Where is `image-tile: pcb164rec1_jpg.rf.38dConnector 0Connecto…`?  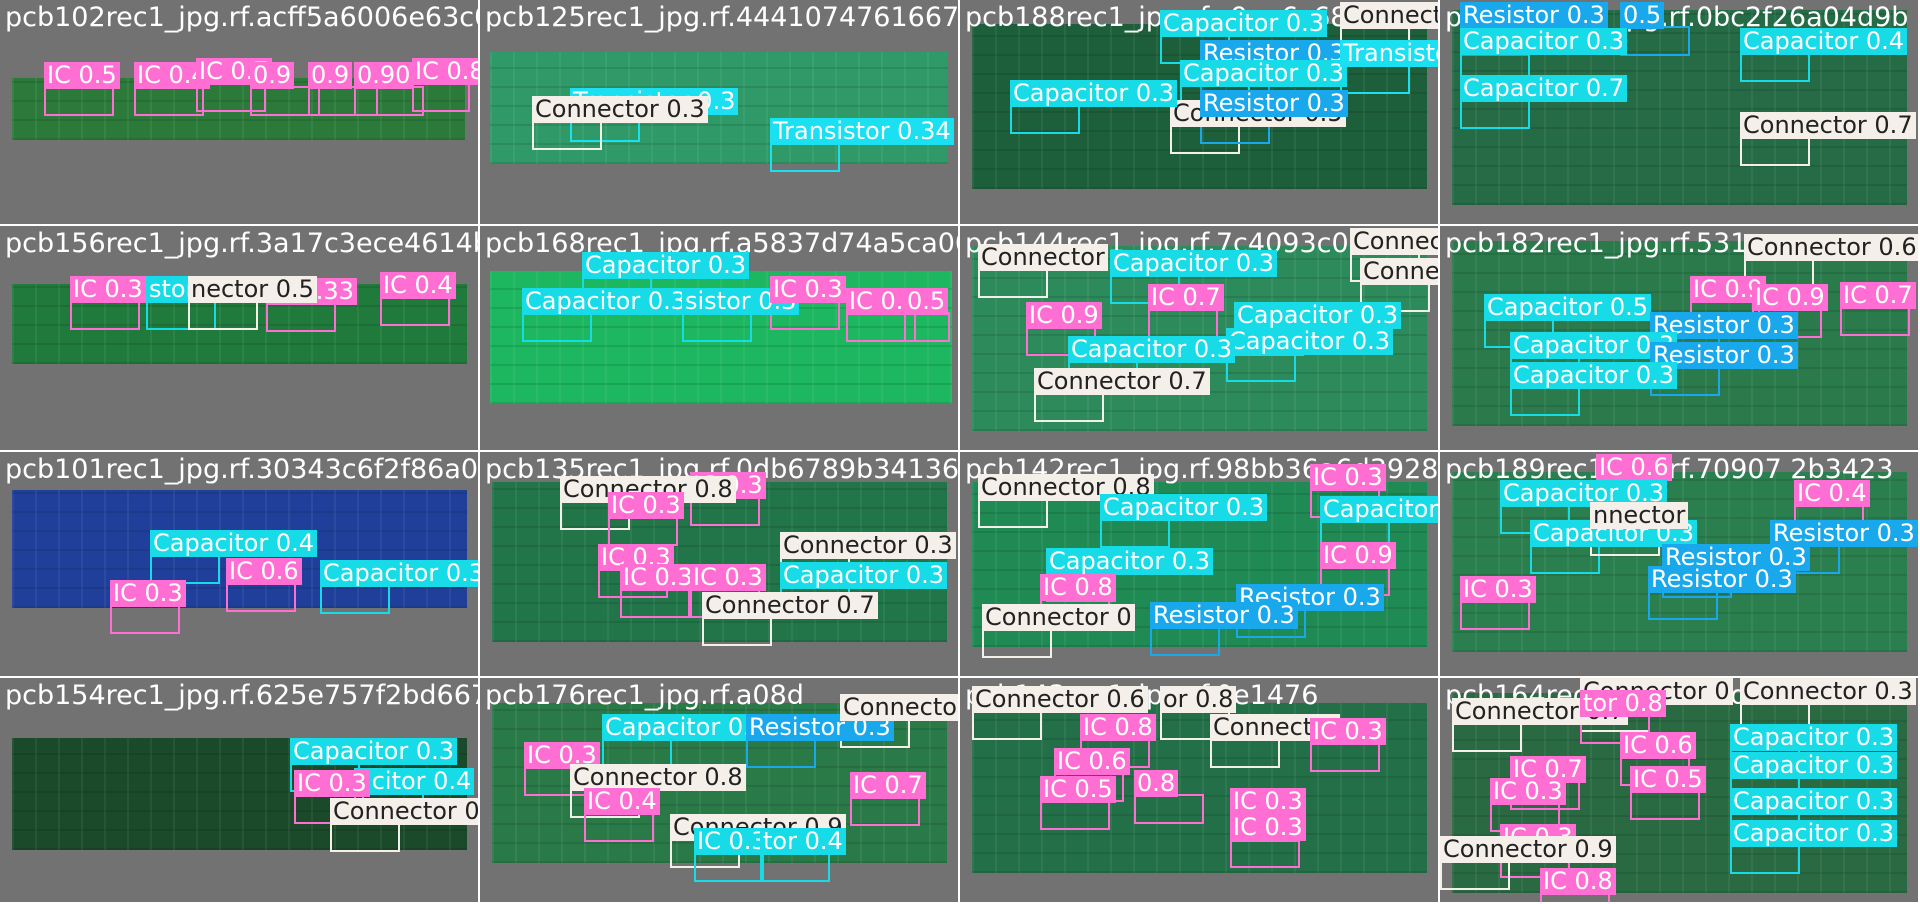 image-tile: pcb164rec1_jpg.rf.38dConnector 0Connecto… is located at coordinates (1679, 790).